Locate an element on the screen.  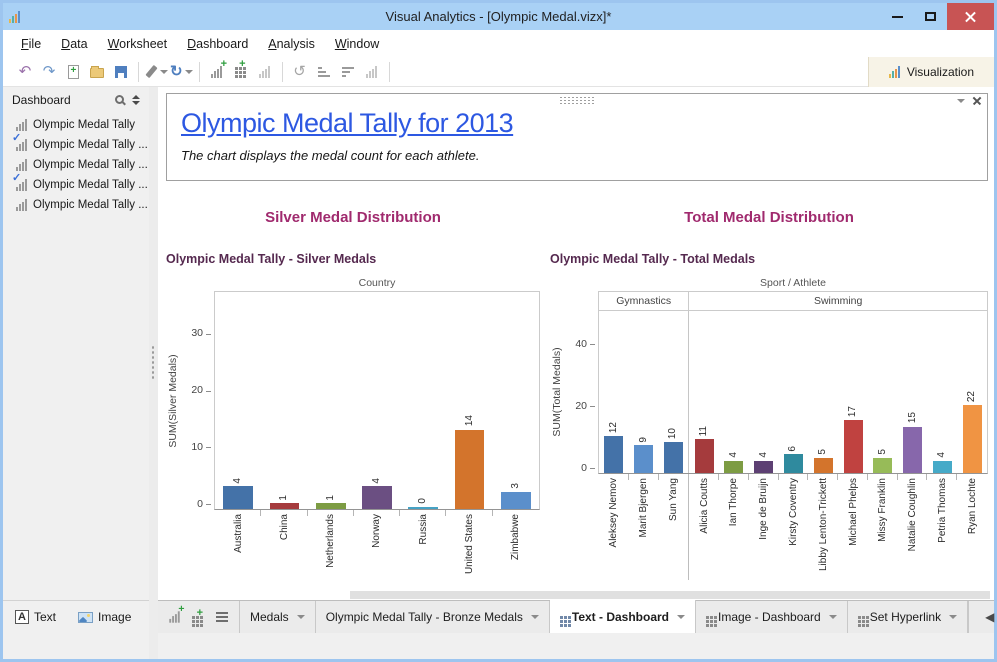
visualization-tab-button: Visualization is located at coordinates (930, 71).